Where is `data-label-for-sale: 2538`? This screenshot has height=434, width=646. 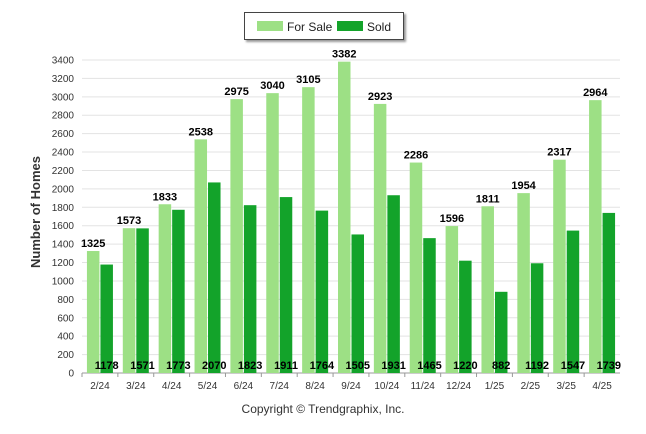
data-label-for-sale: 2538 is located at coordinates (201, 132).